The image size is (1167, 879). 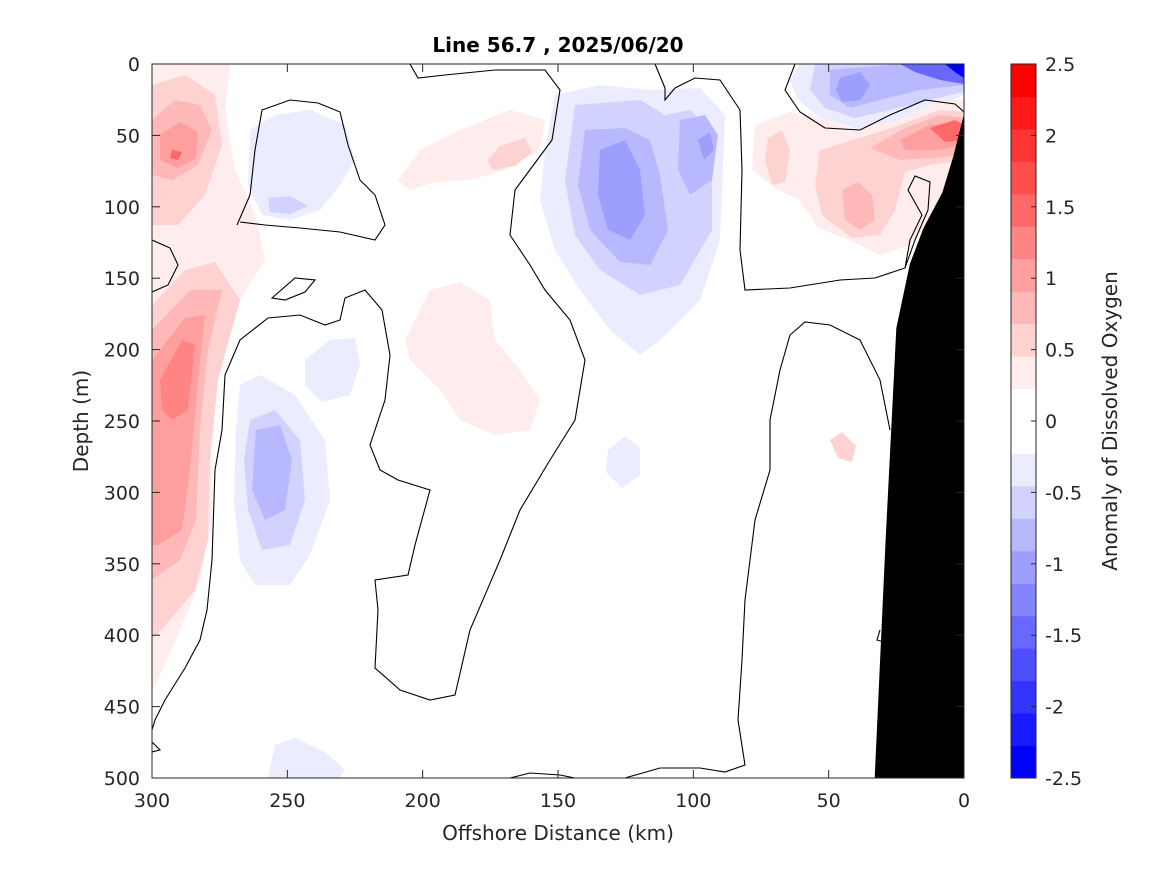 I want to click on colorbar-tick-label: -2.5, so click(x=1063, y=779).